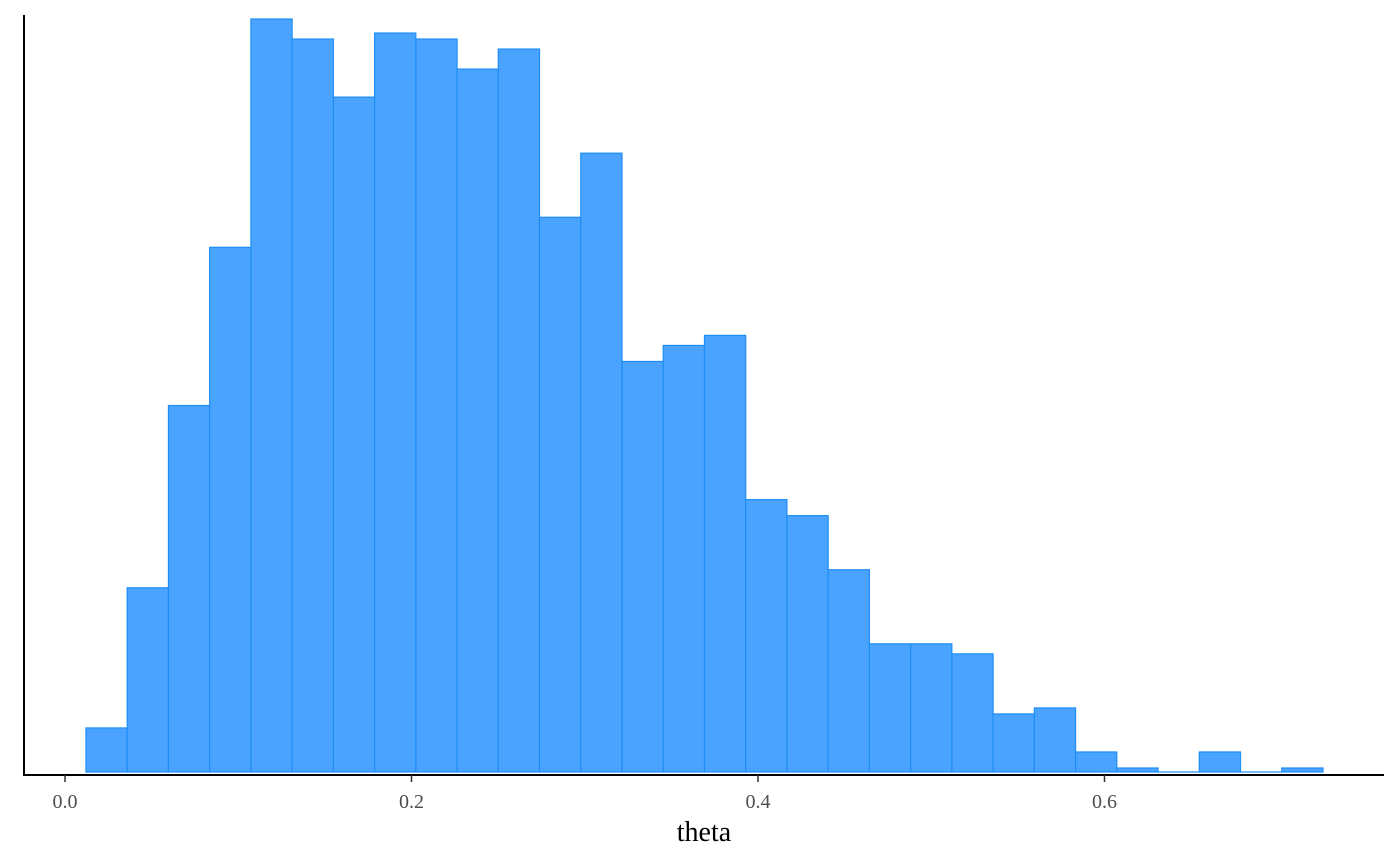 This screenshot has height=866, width=1400. Describe the element at coordinates (411, 802) in the screenshot. I see `x-tick-label: 0.2` at that location.